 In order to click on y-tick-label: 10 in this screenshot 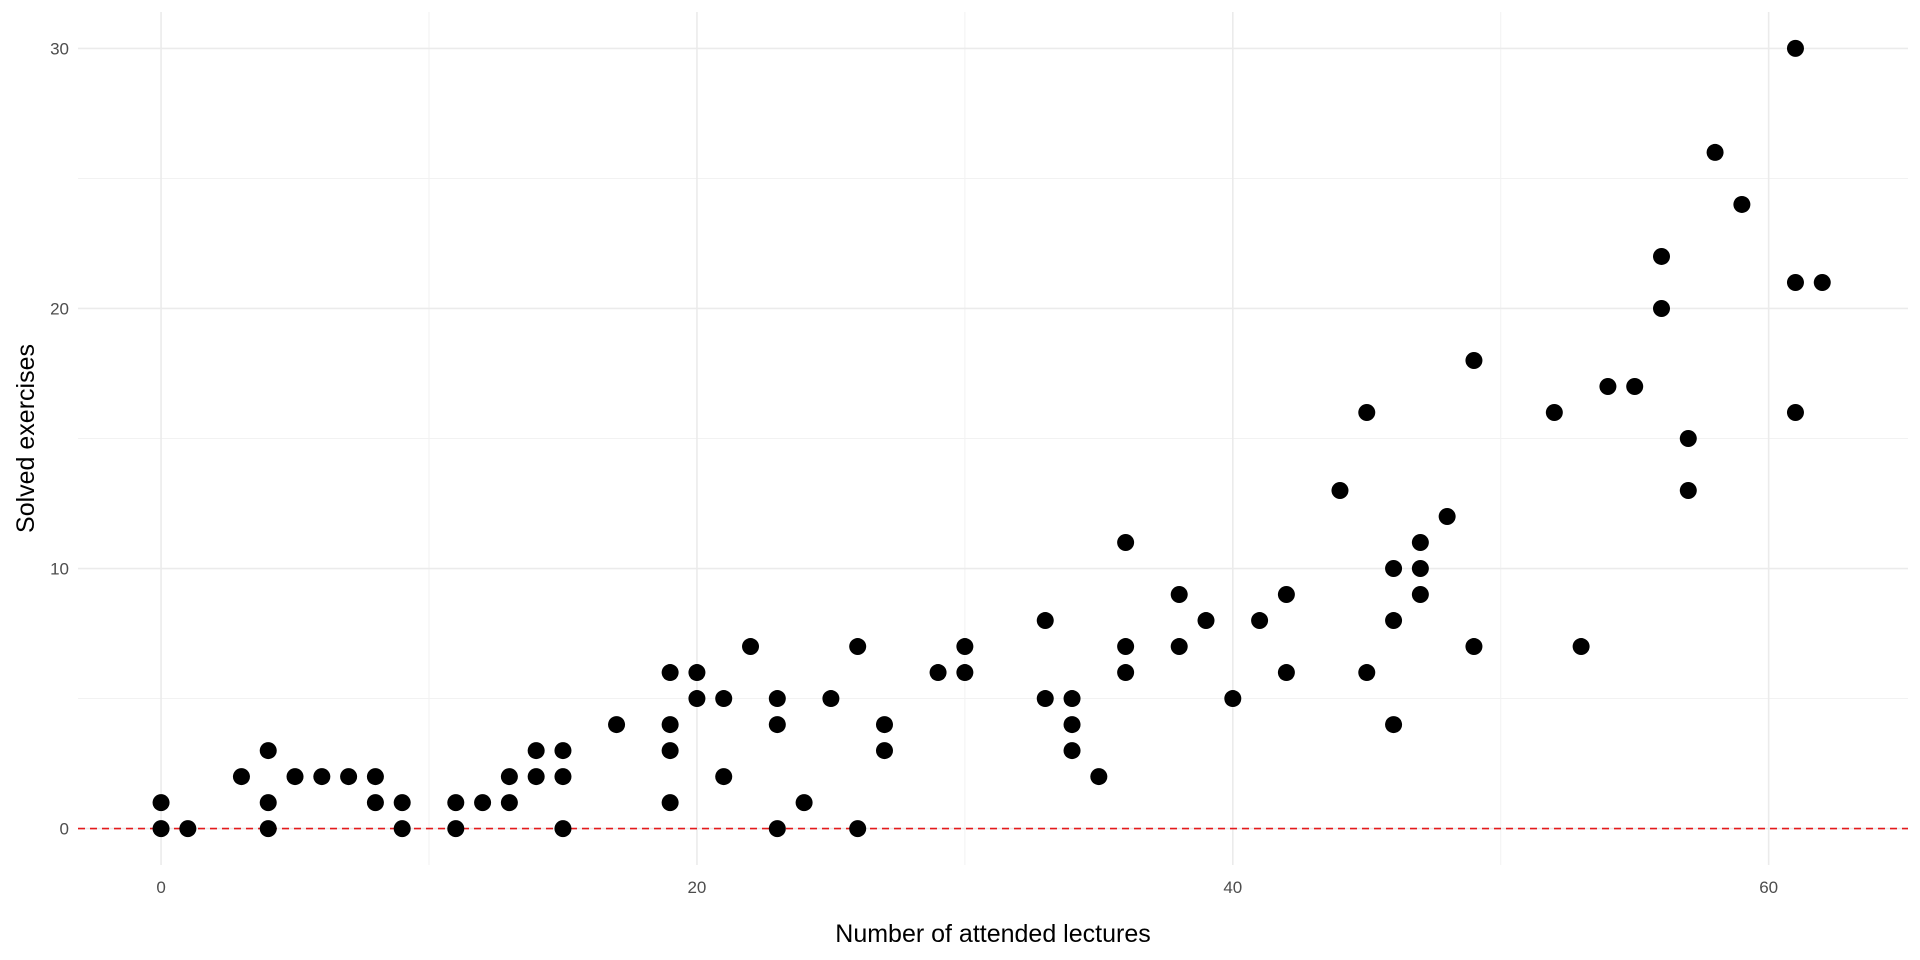, I will do `click(59, 569)`.